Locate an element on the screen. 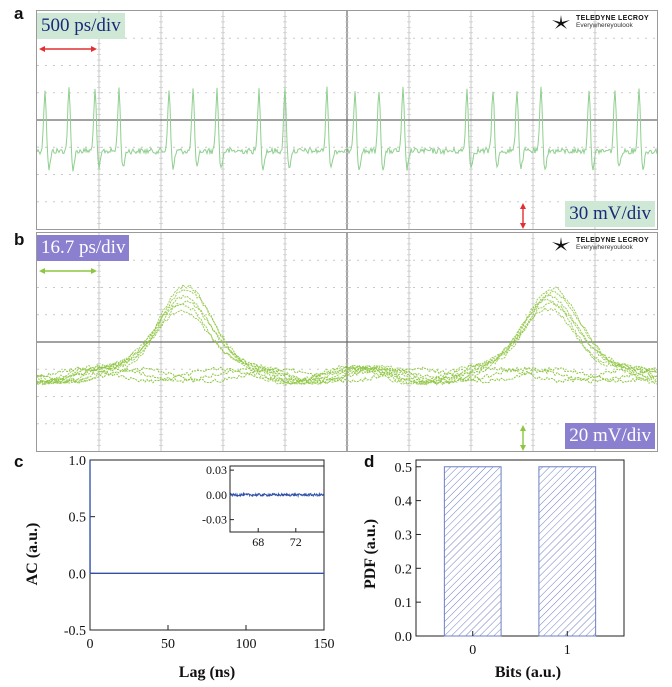 The image size is (672, 687). signal-trace is located at coordinates (347, 129).